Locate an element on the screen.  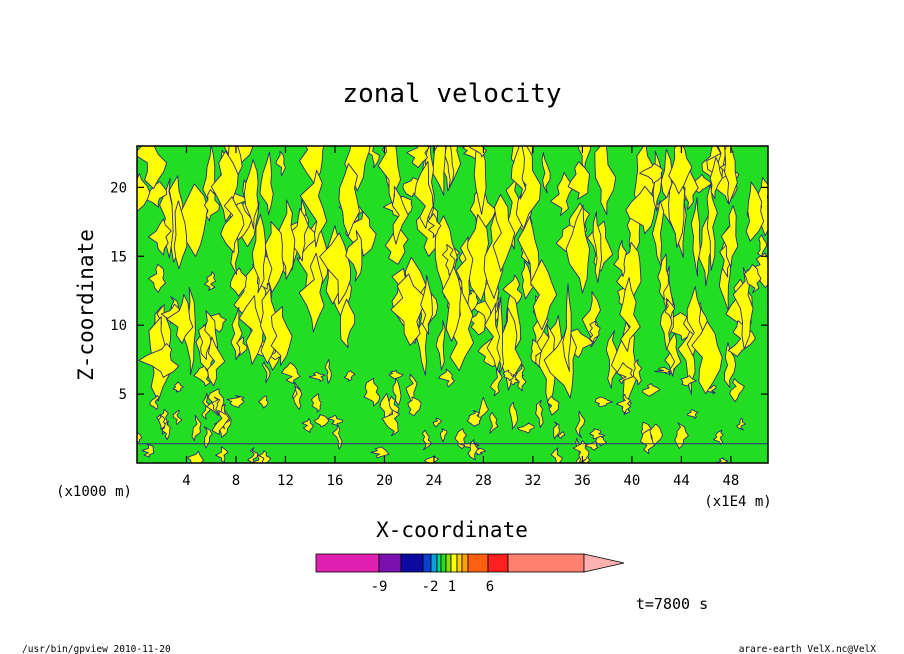
y-unit-label: (x1000 m) is located at coordinates (94, 492).